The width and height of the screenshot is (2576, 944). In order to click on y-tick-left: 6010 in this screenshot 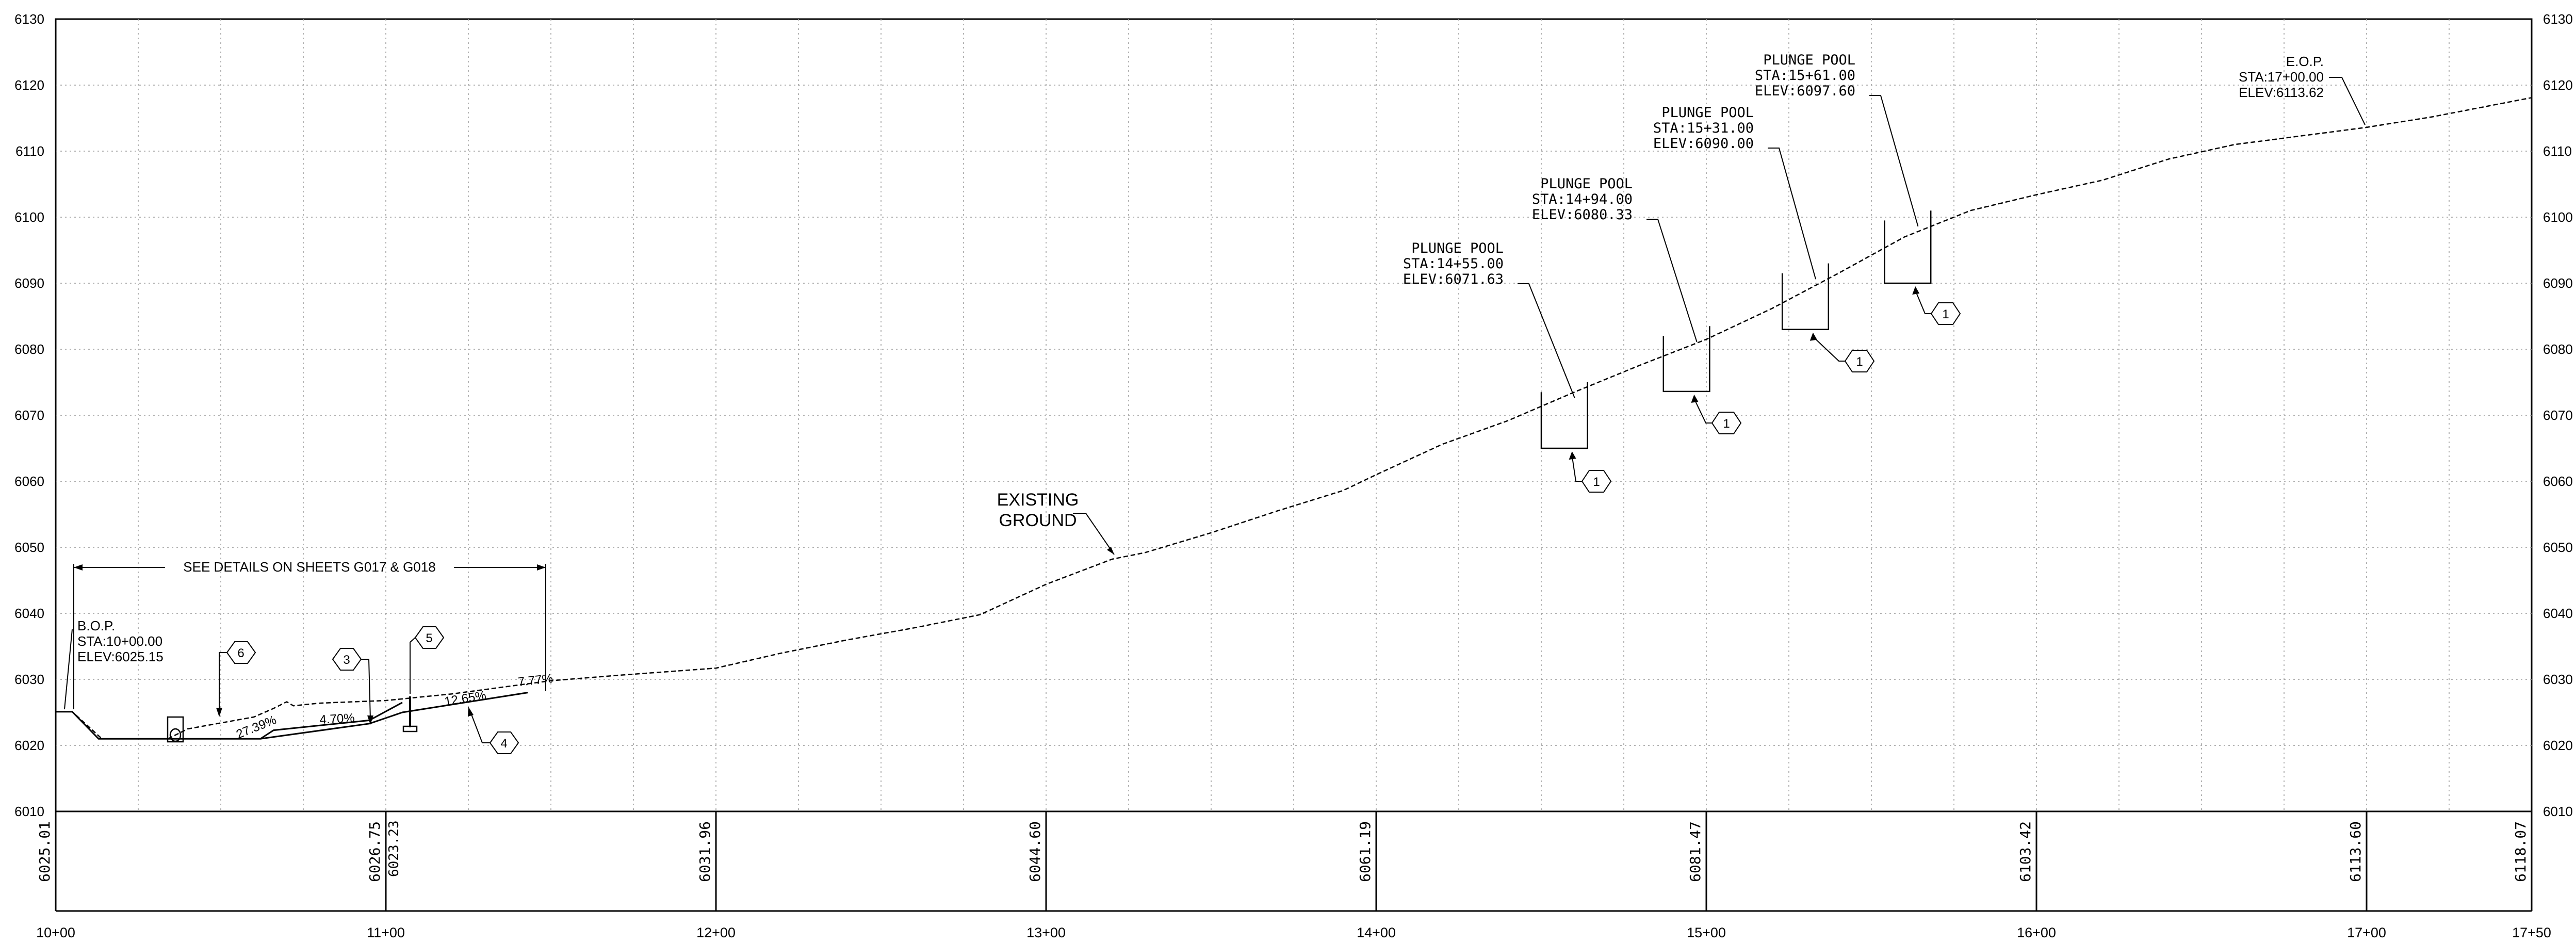, I will do `click(29, 811)`.